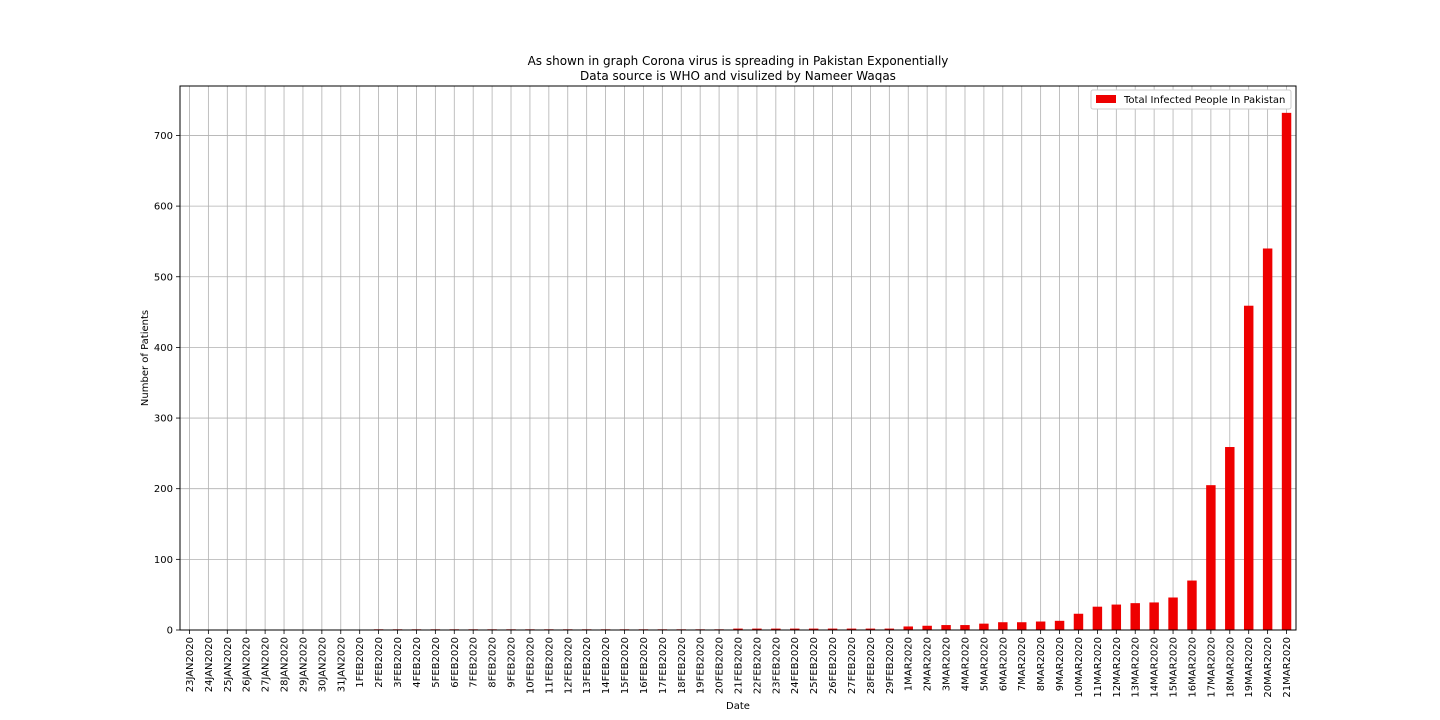 The height and width of the screenshot is (720, 1440). Describe the element at coordinates (909, 664) in the screenshot. I see `x-tick-label: 1MAR2020` at that location.